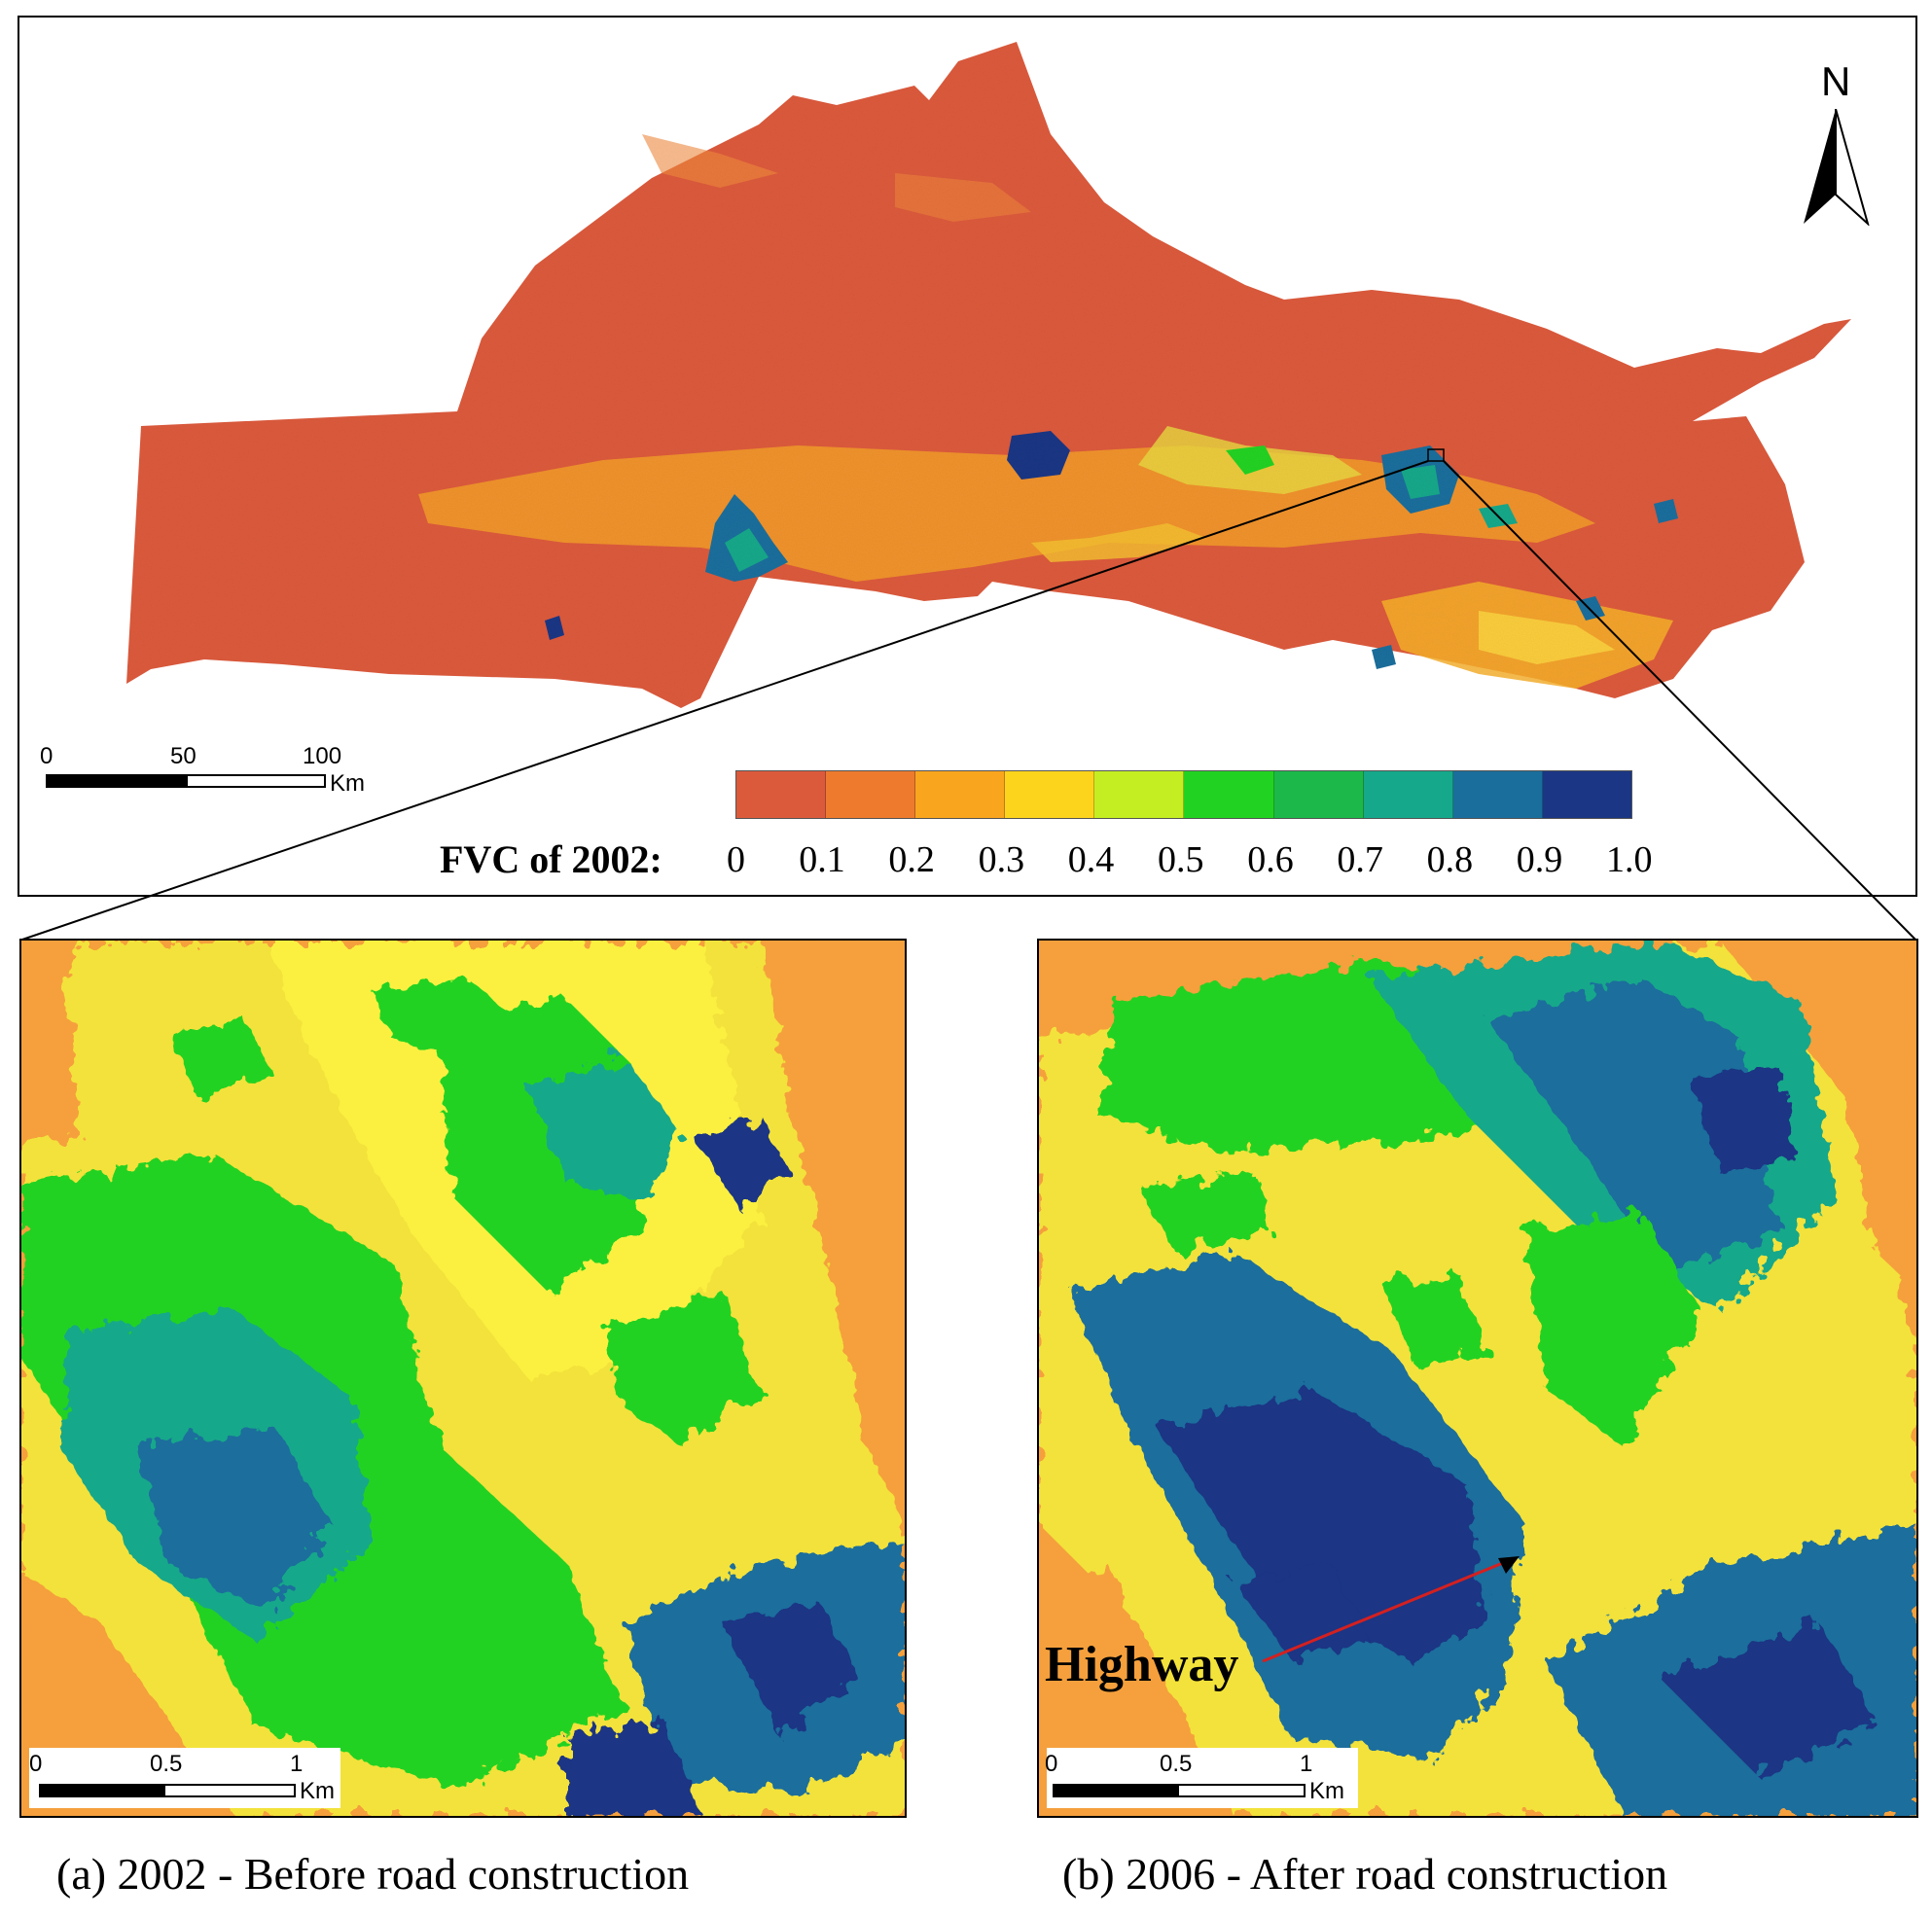 The height and width of the screenshot is (1919, 1932). Describe the element at coordinates (36, 1764) in the screenshot. I see `panel-a-scale-tick-0: 0` at that location.